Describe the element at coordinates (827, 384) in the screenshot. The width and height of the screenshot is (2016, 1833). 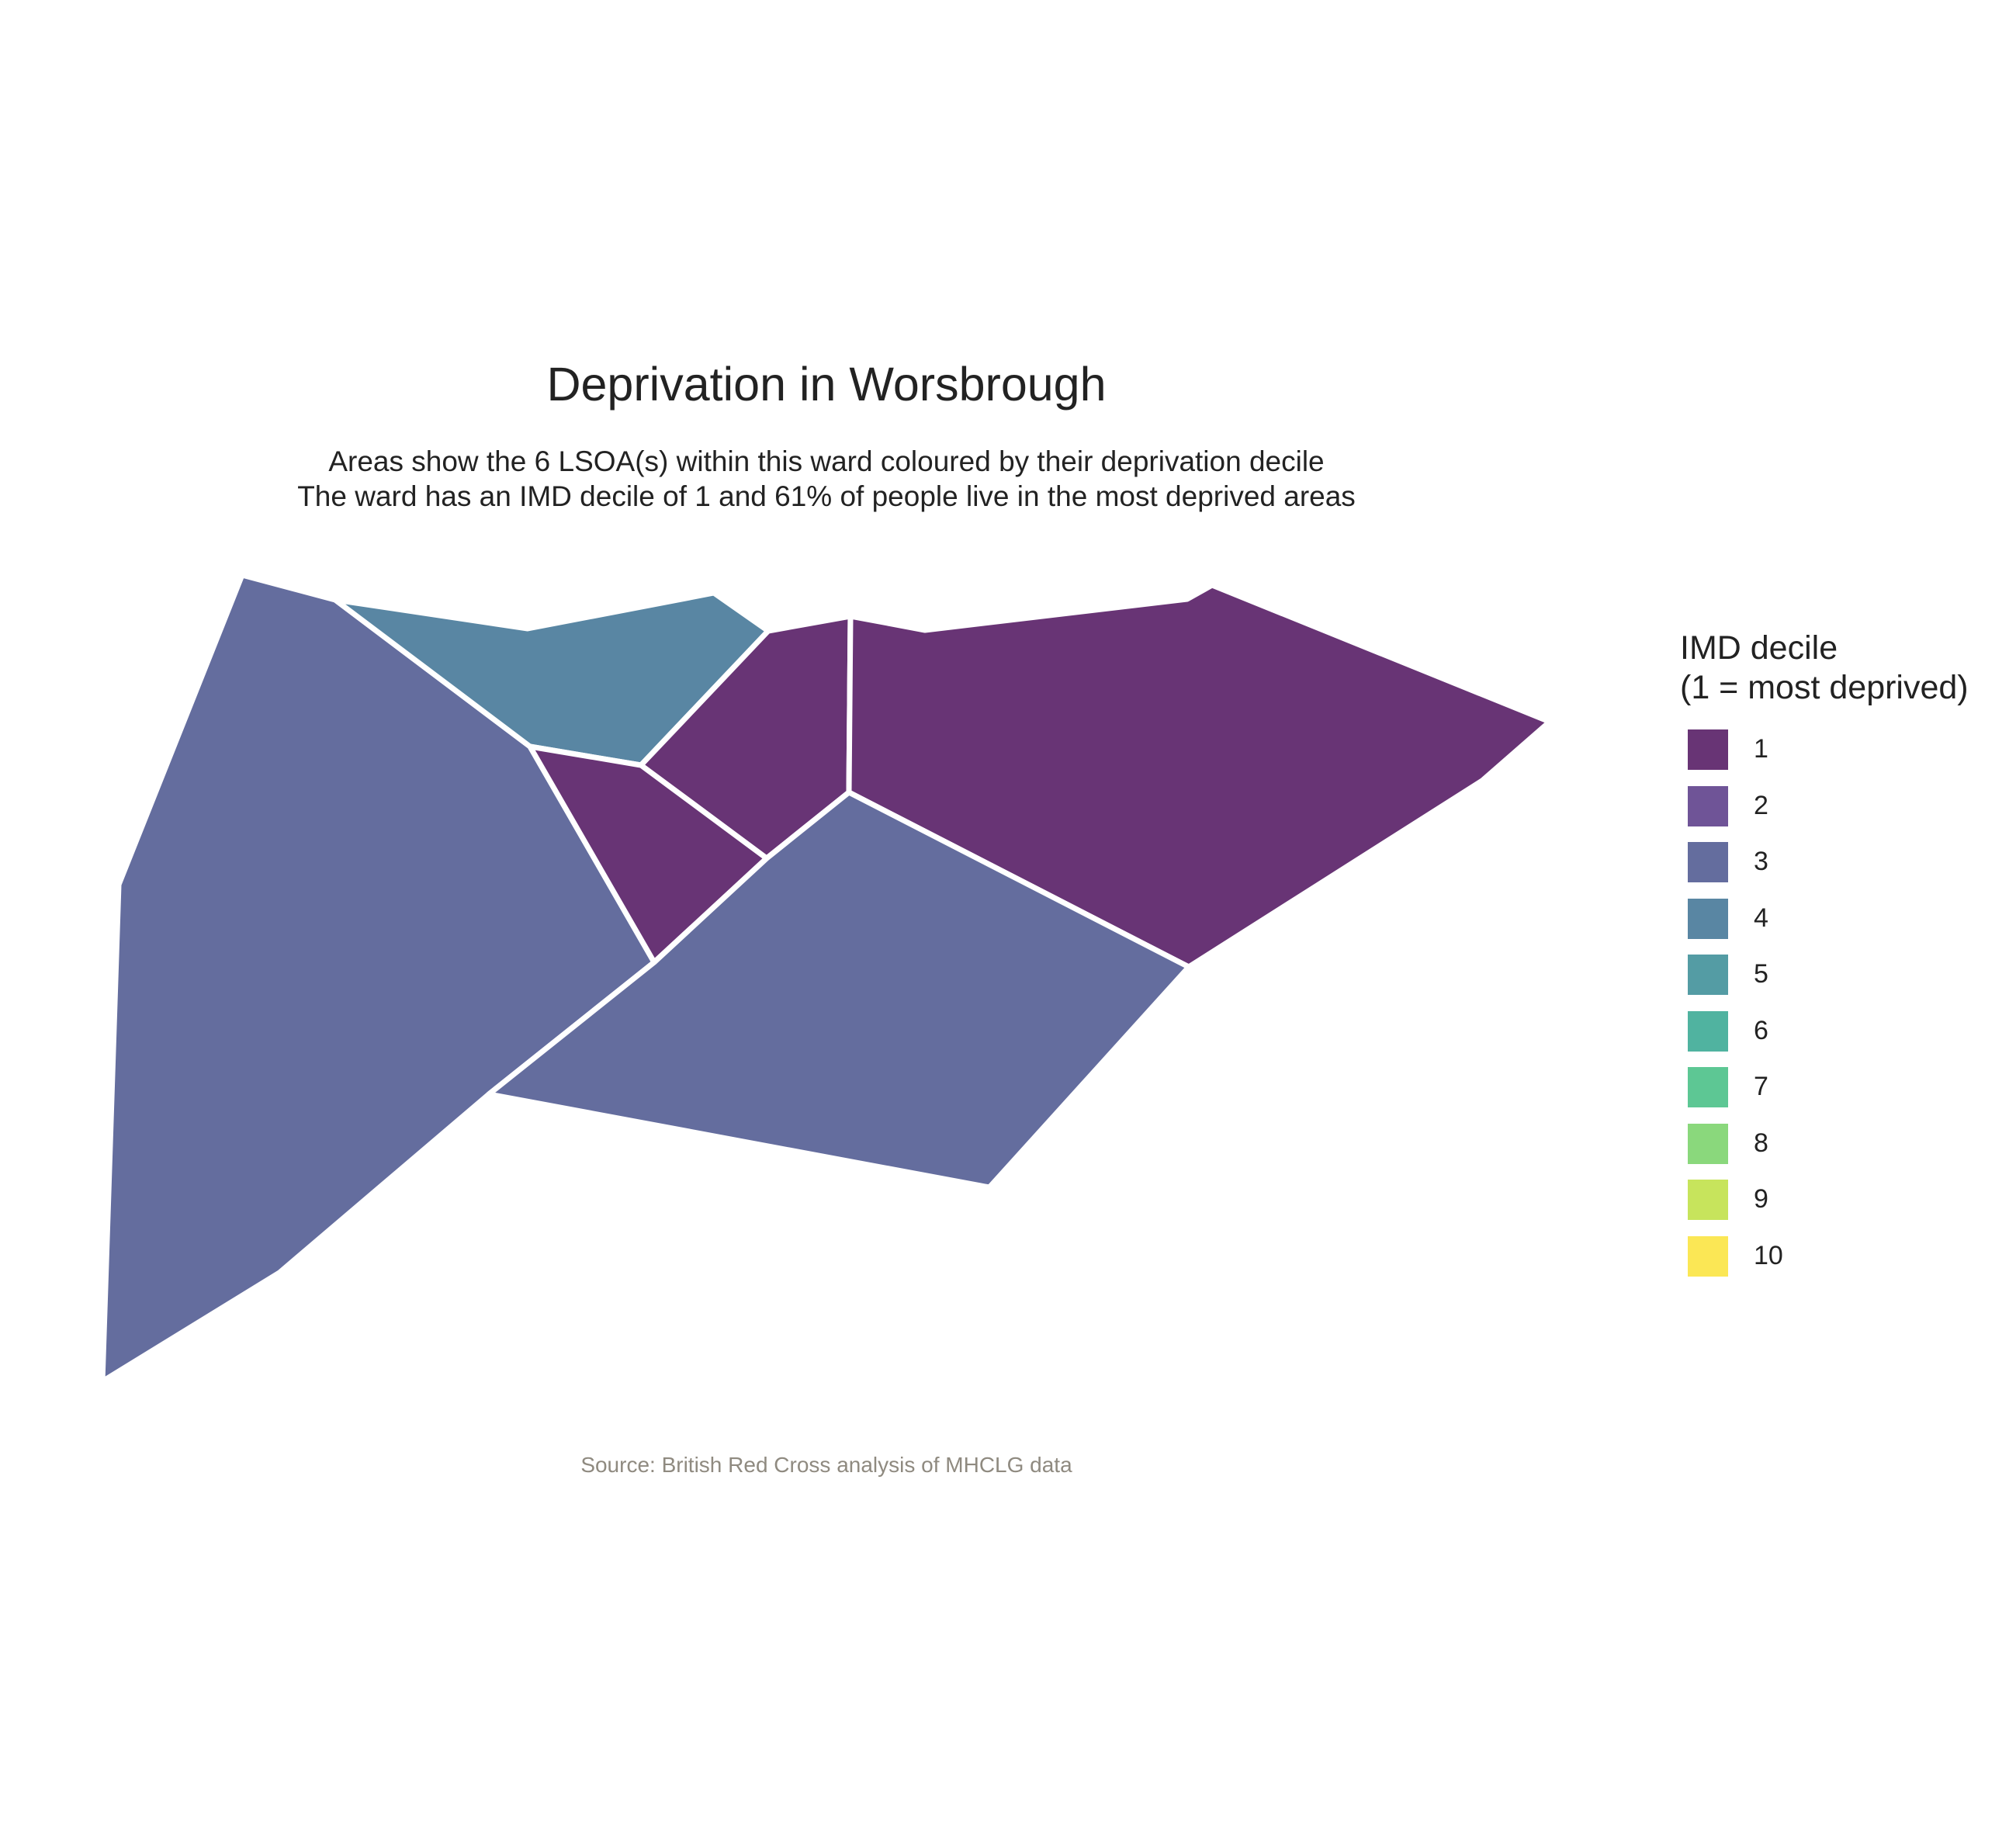
I see `map-title: Deprivation in Worsbrough` at that location.